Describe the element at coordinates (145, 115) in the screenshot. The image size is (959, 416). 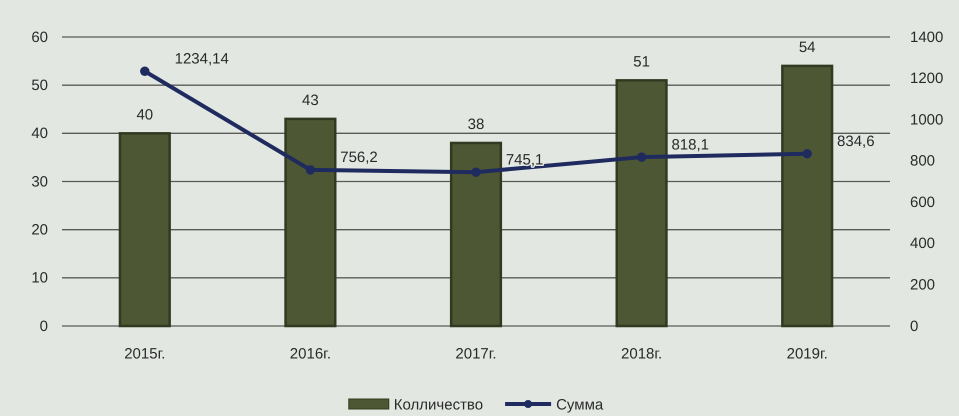
I see `data-label: 40` at that location.